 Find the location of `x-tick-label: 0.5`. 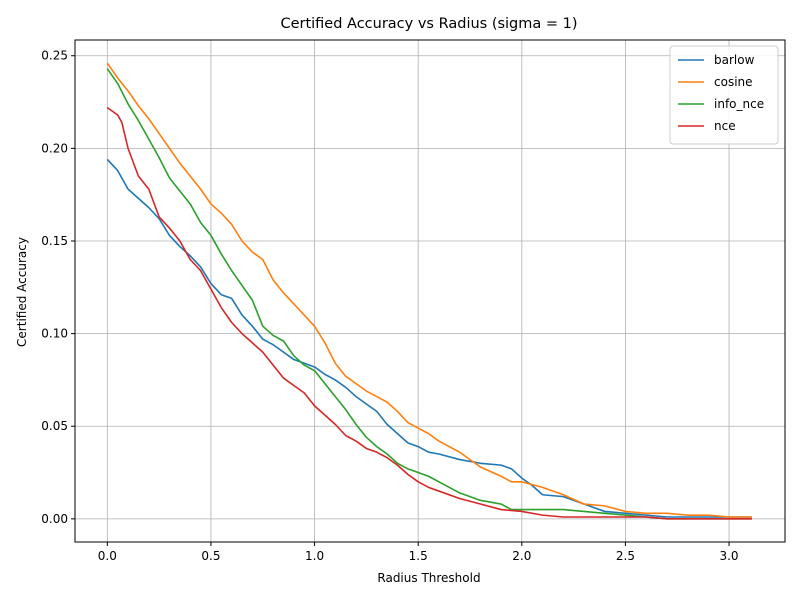

x-tick-label: 0.5 is located at coordinates (210, 556).